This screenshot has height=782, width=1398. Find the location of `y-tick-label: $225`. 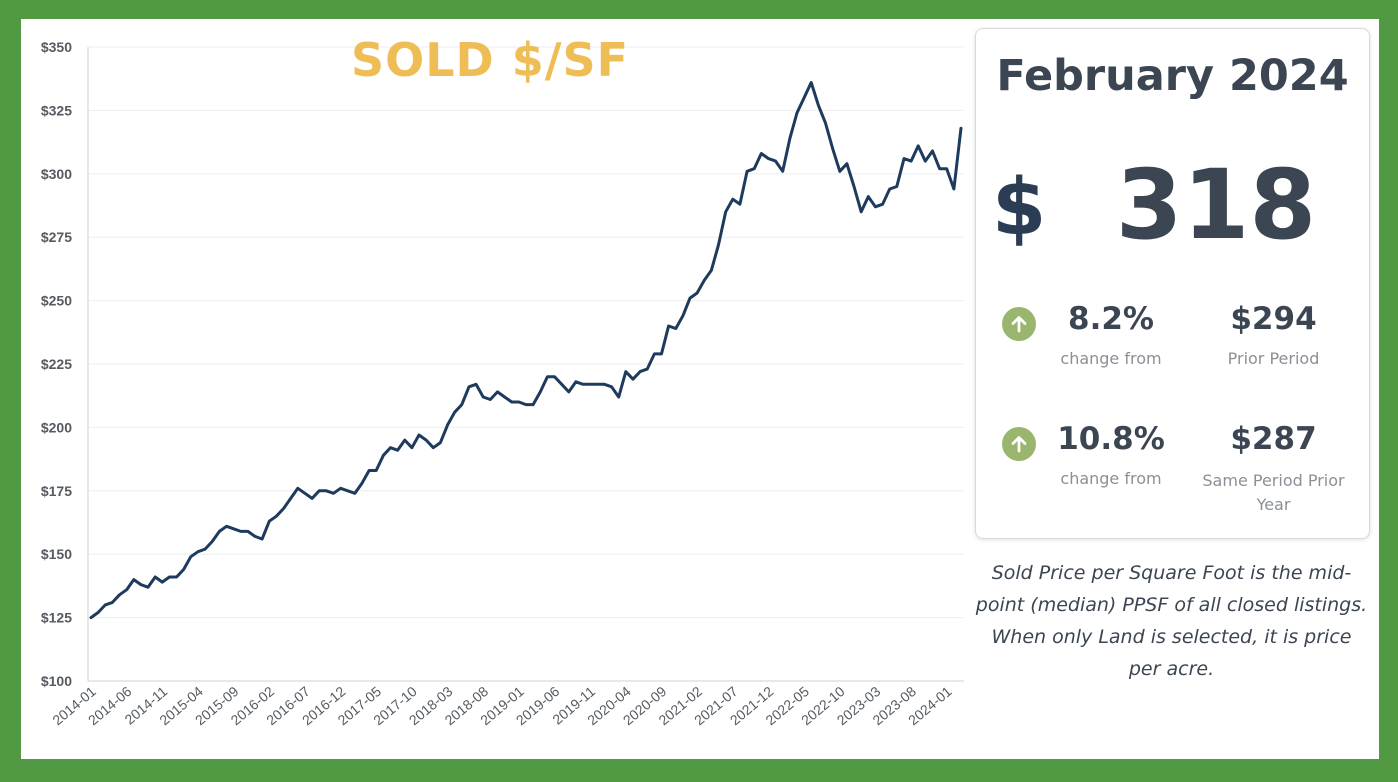

y-tick-label: $225 is located at coordinates (56, 364).